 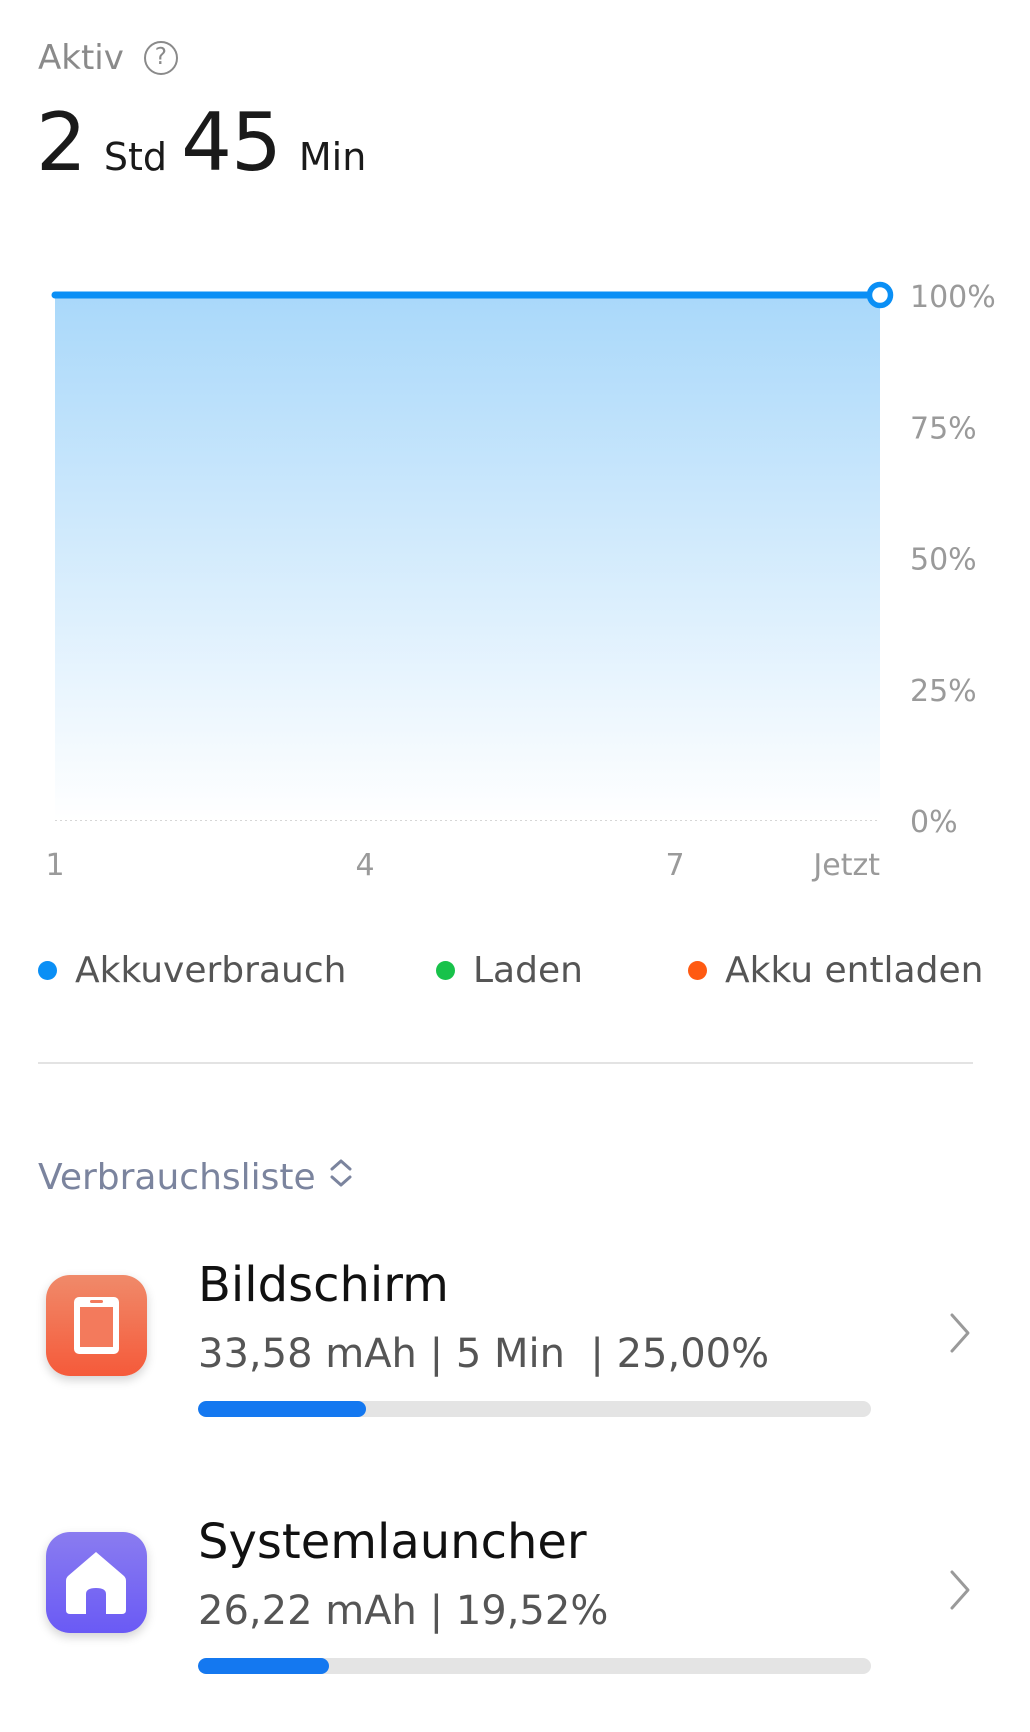 I want to click on legend-item-charging: Laden, so click(x=509, y=970).